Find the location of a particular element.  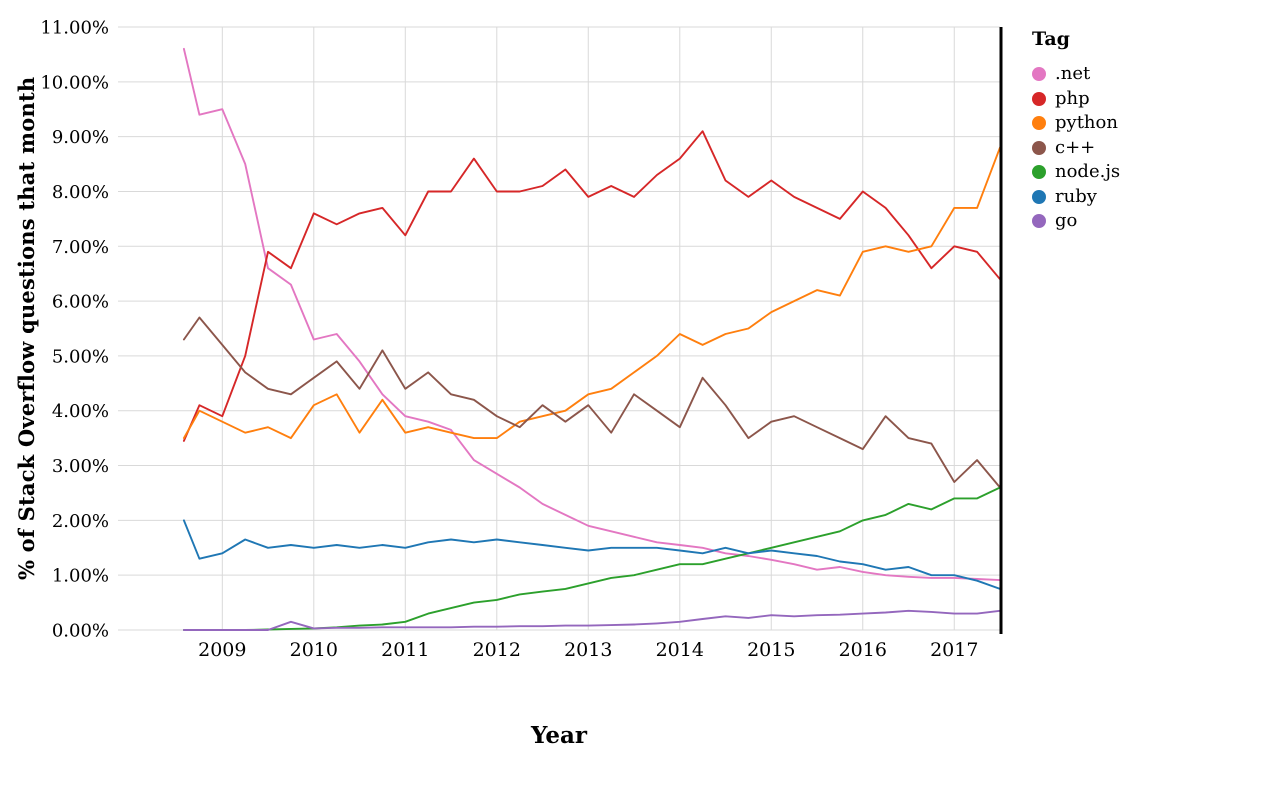

x-tick-label: 2012 is located at coordinates (497, 650).